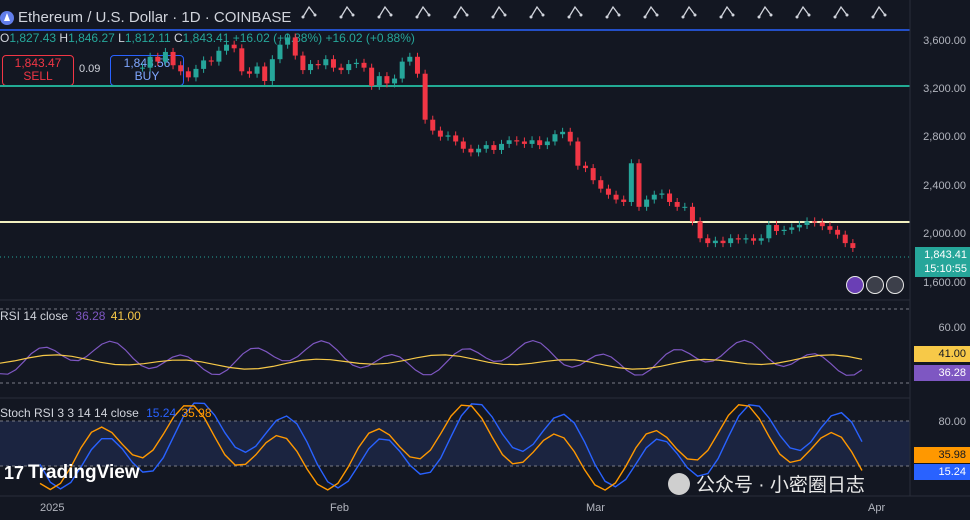 This screenshot has height=520, width=970. I want to click on arrow-up-icon, so click(423, 12).